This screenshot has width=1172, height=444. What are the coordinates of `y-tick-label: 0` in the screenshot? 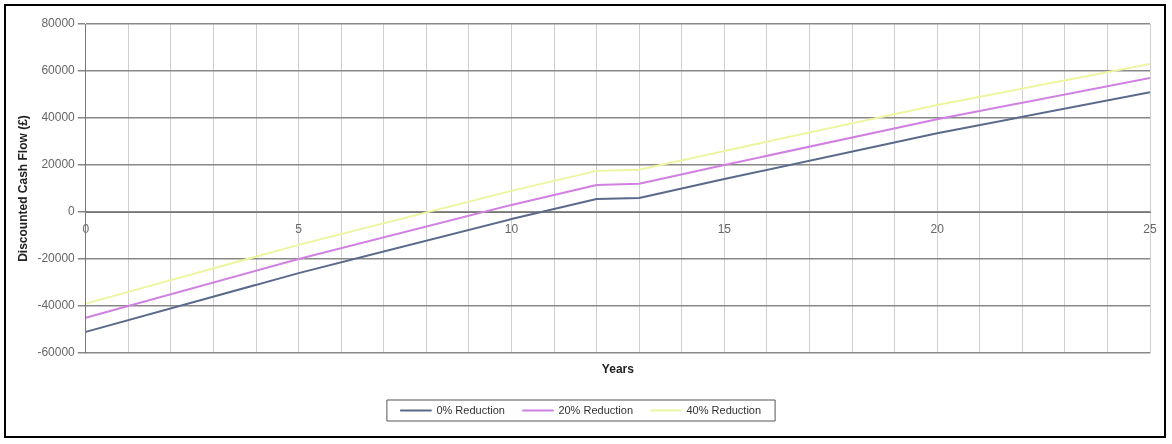 It's located at (72, 211).